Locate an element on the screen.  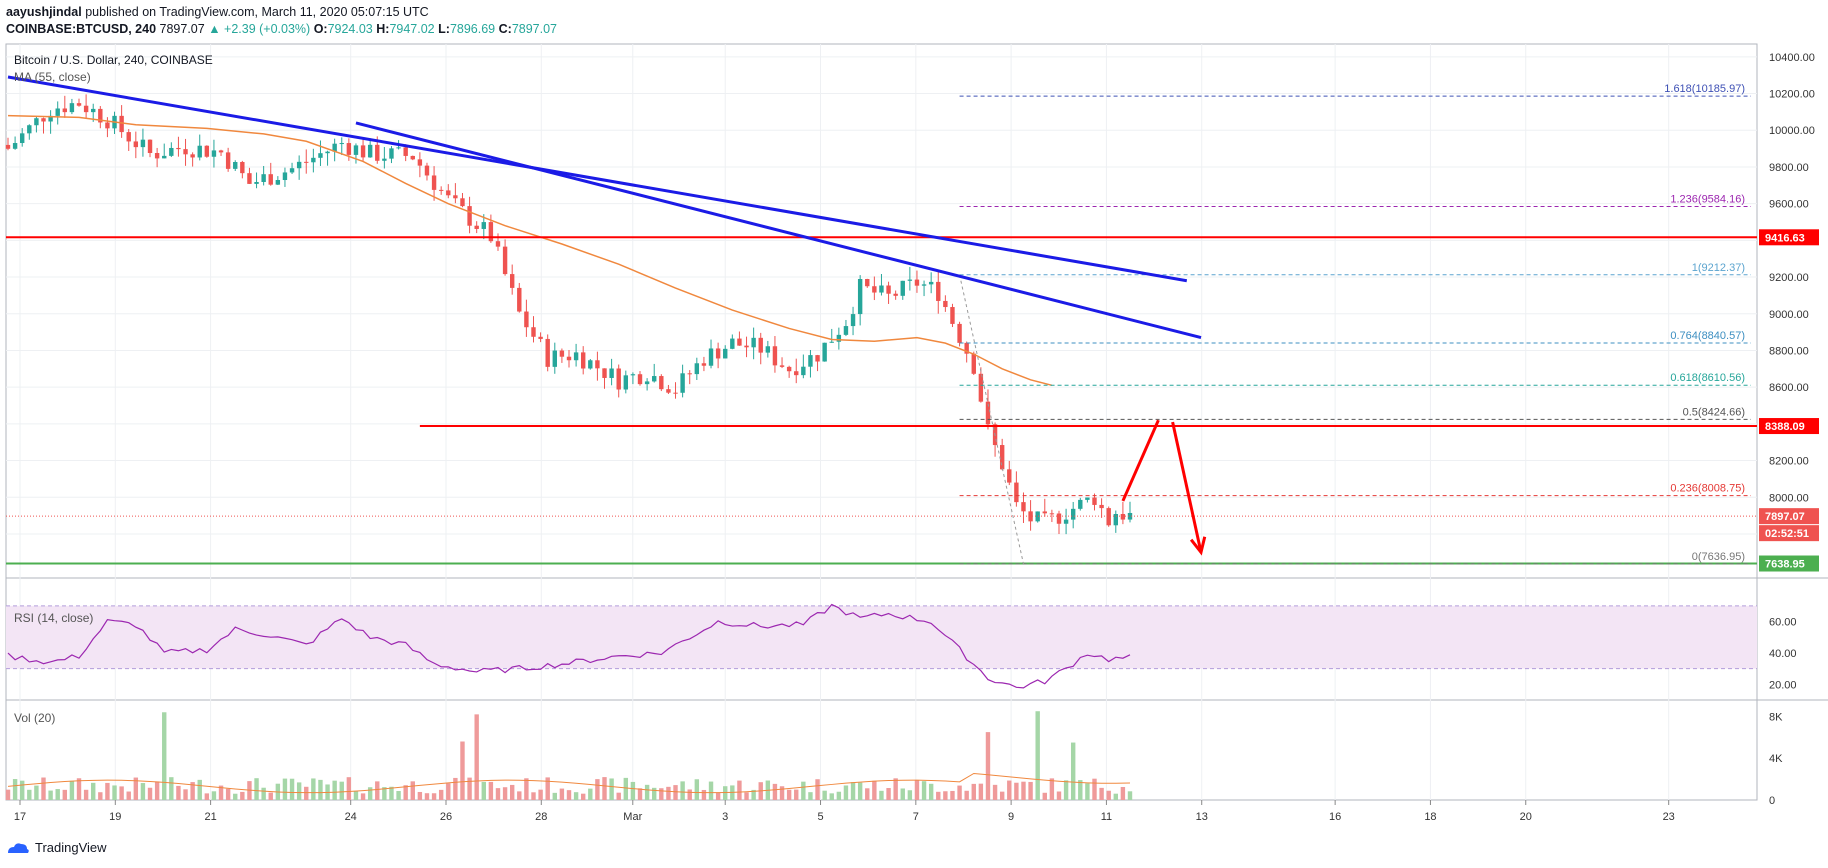
close-label: C: is located at coordinates (505, 29).